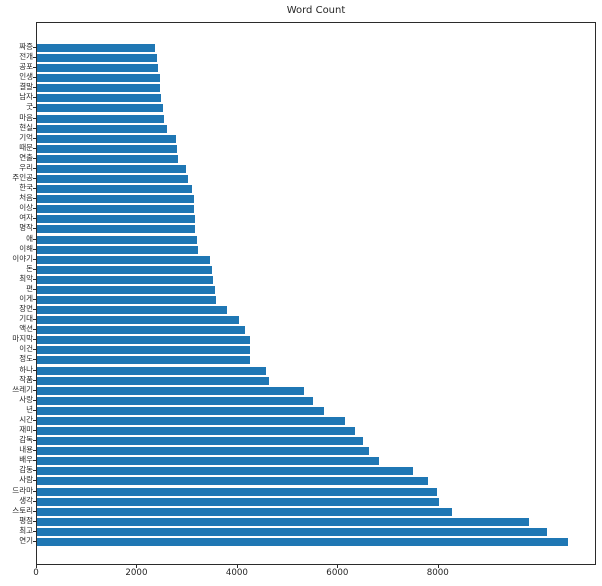  I want to click on y-tick-label: 액션, so click(26, 329).